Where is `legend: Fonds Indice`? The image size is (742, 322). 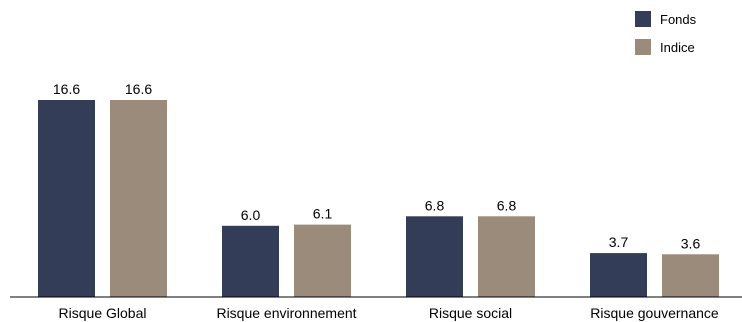 legend: Fonds Indice is located at coordinates (665, 37).